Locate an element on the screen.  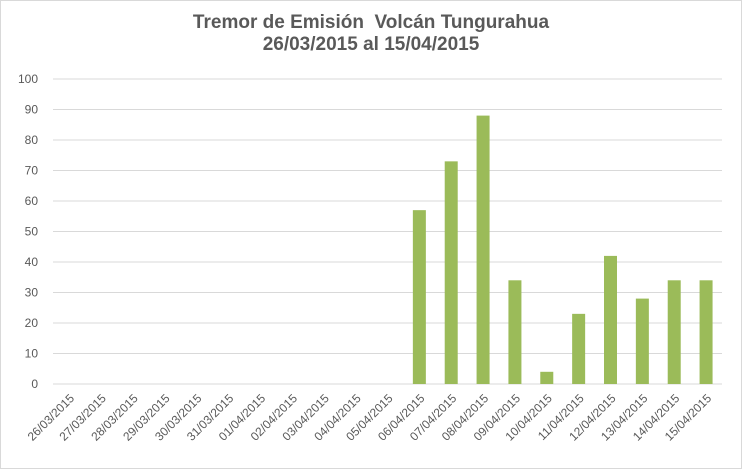
chart-subtitle: 26/03/2015 al 15/04/2015 is located at coordinates (371, 44).